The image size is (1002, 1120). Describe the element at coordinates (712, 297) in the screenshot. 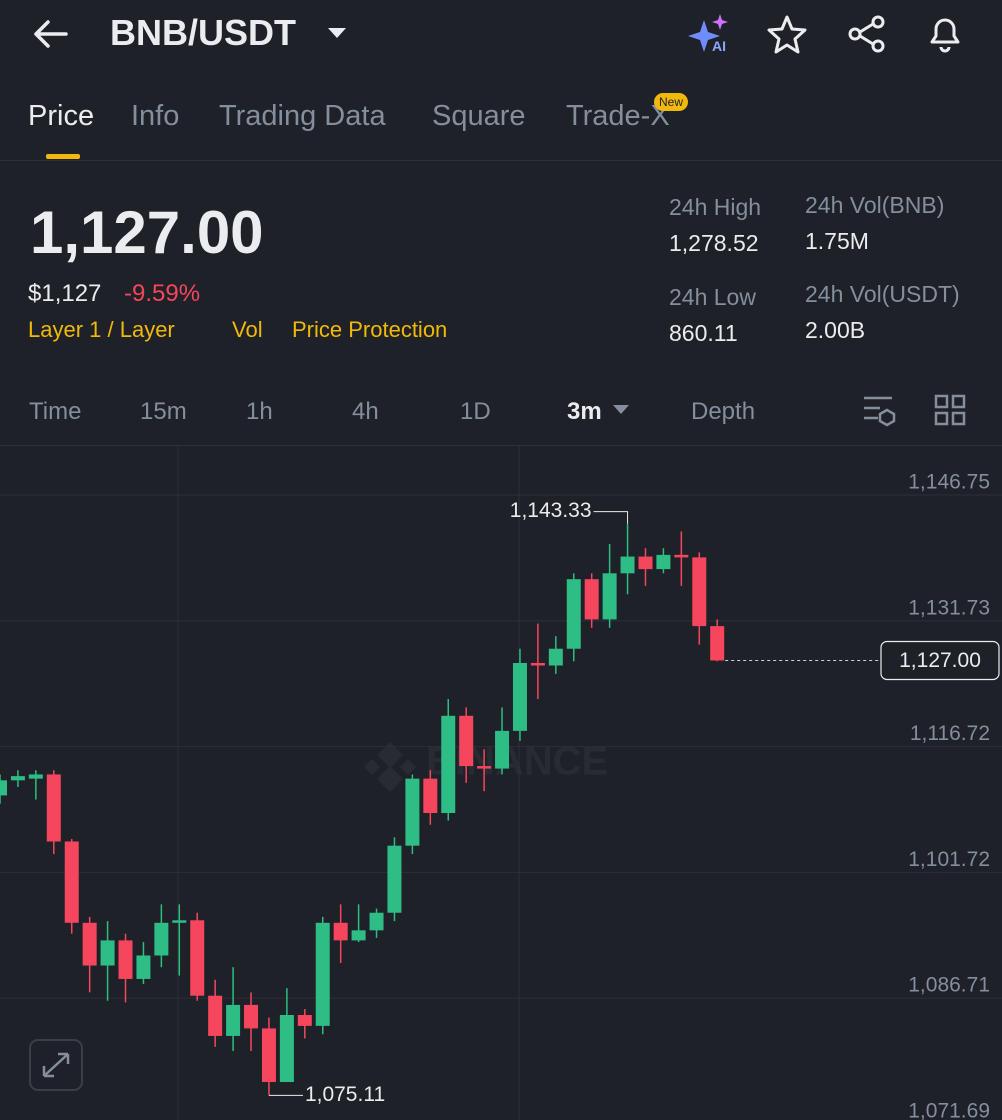

I see `stat-label: 24h Low` at that location.